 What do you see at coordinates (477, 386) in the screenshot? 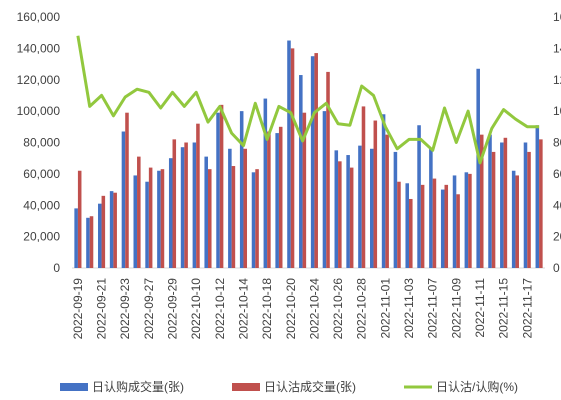
I see `legend-label: 日认沽/认购(%)` at bounding box center [477, 386].